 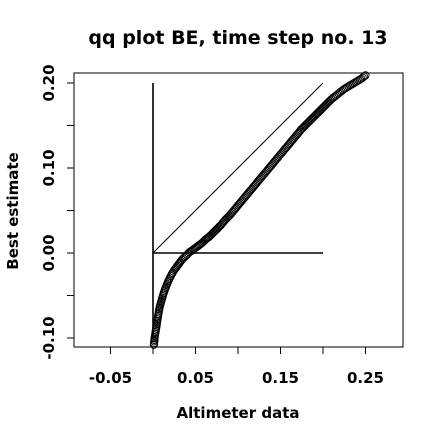 What do you see at coordinates (238, 413) in the screenshot?
I see `x-axis-label: Altimeter data` at bounding box center [238, 413].